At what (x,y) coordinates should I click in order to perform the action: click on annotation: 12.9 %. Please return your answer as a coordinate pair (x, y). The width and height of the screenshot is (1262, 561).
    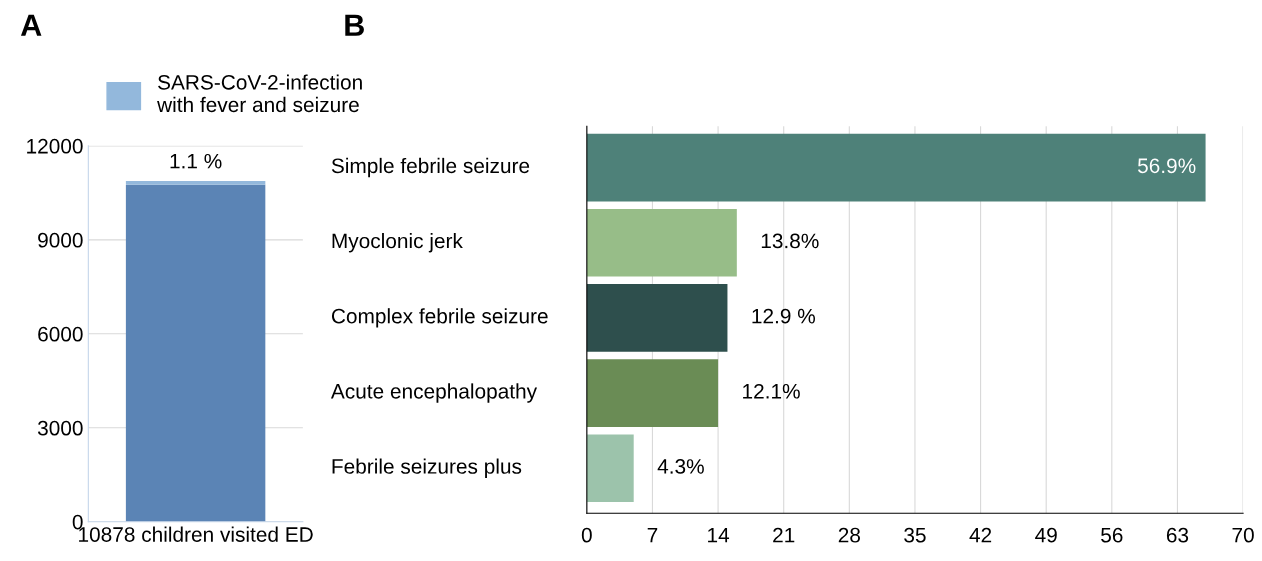
    Looking at the image, I should click on (784, 316).